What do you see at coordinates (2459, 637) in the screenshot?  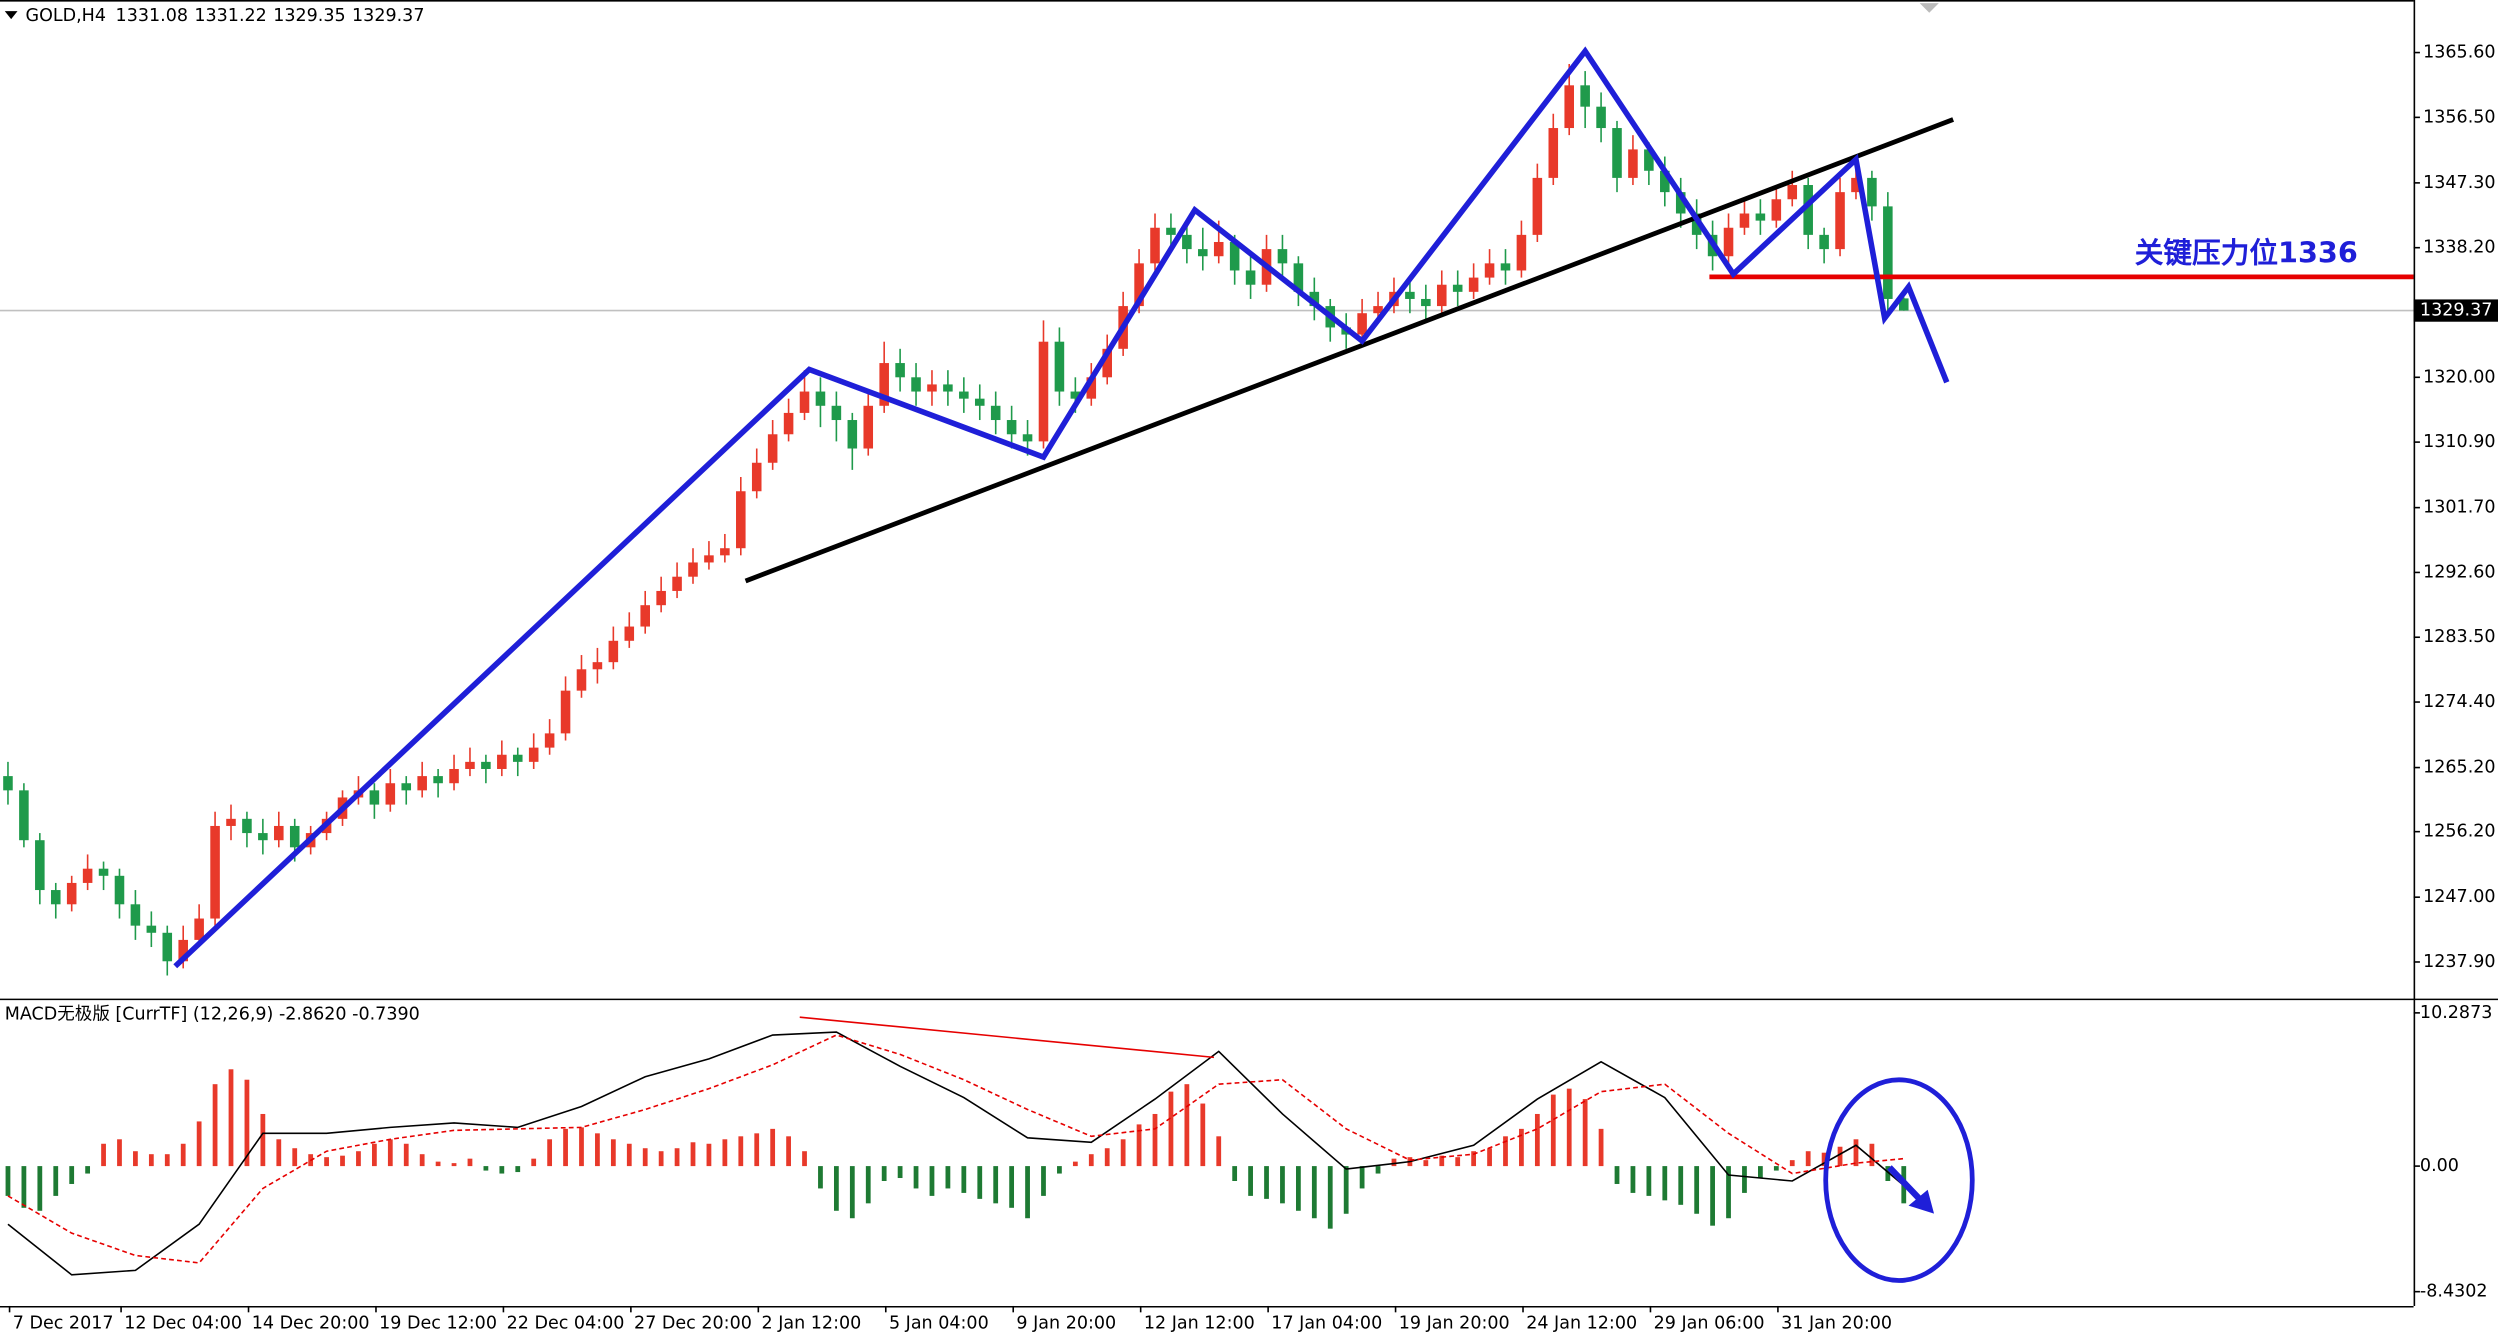 I see `y-tick-label: 1283.50` at bounding box center [2459, 637].